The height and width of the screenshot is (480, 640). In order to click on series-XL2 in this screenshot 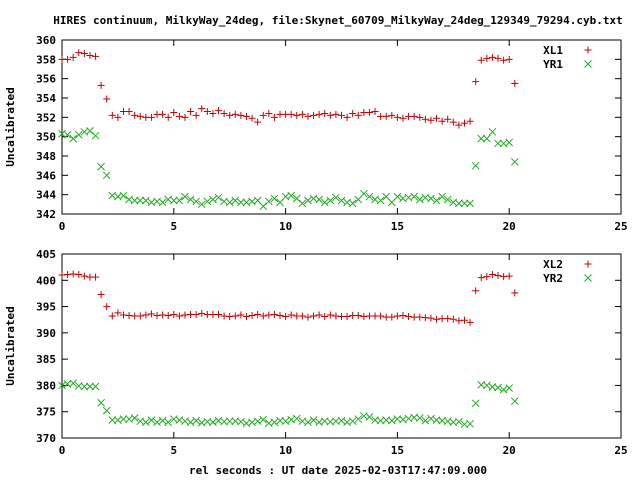, I will do `click(288, 298)`.